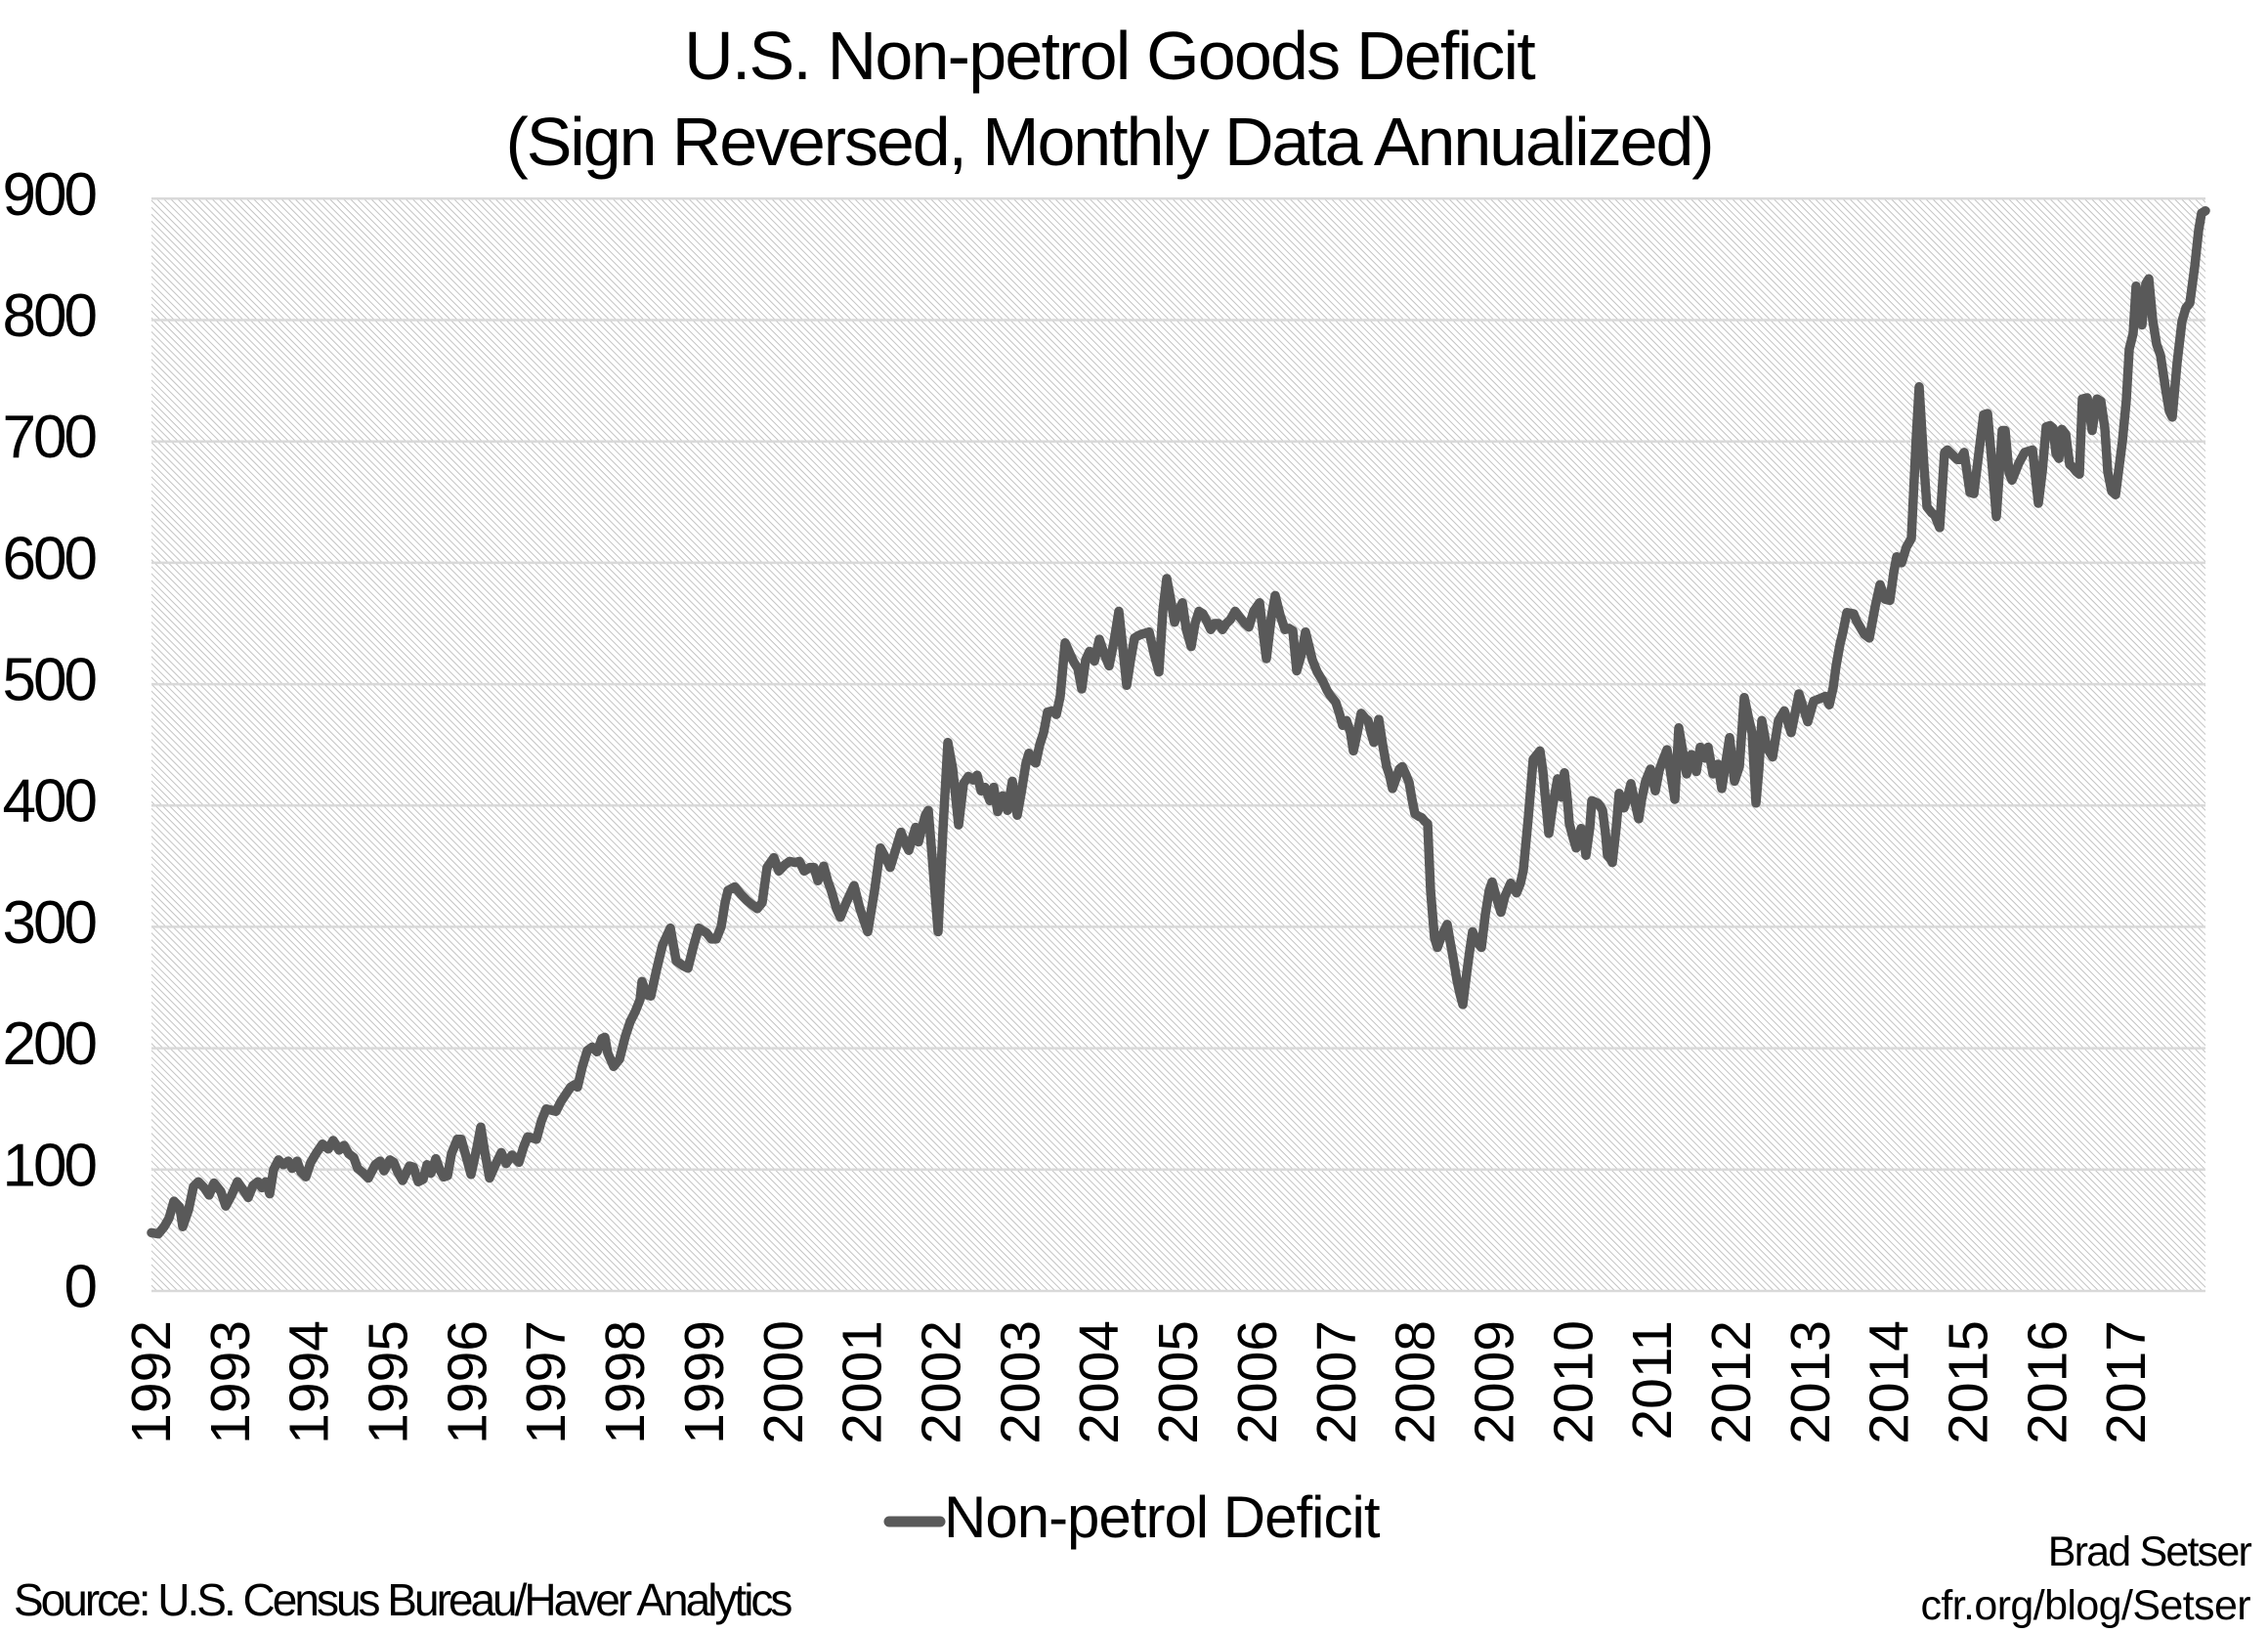 The width and height of the screenshot is (2268, 1633). I want to click on svg-text: 2000, so click(783, 1382).